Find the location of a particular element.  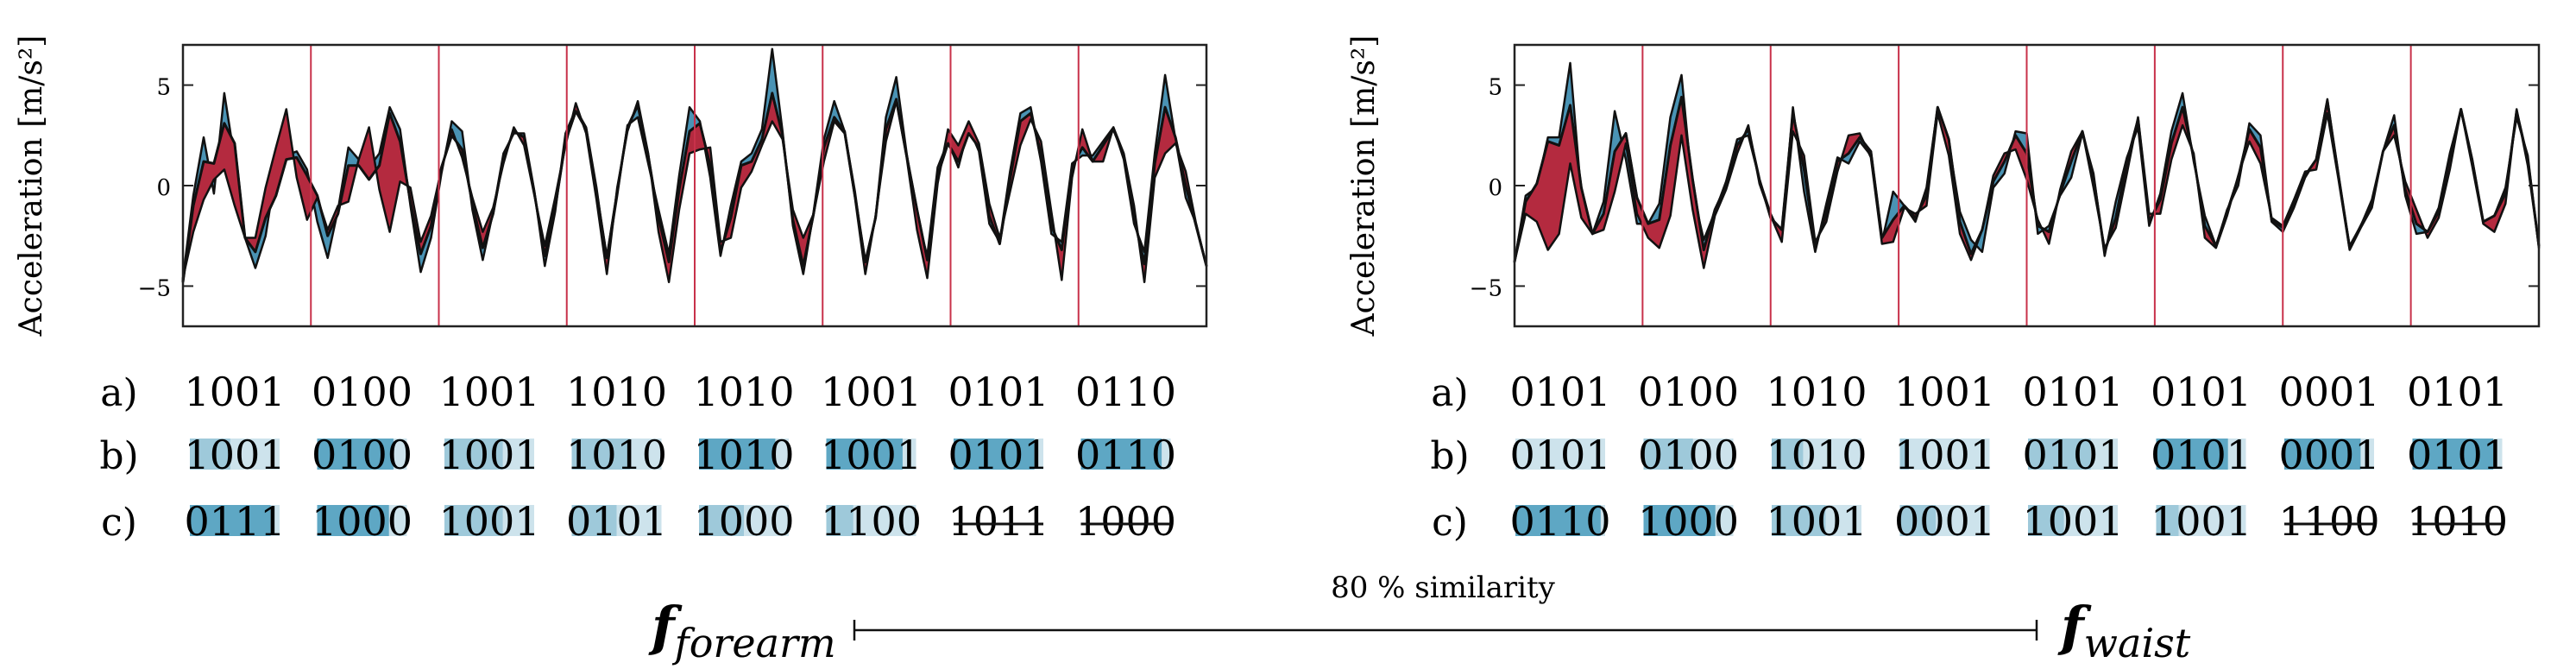

bit-code-b: 0110 is located at coordinates (1125, 455).